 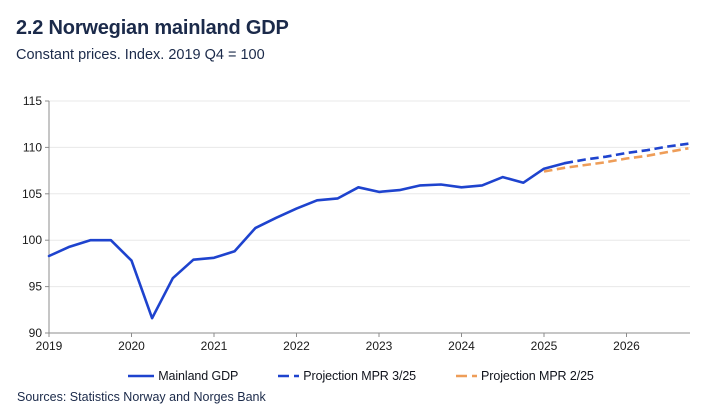 What do you see at coordinates (140, 55) in the screenshot?
I see `page-subtitle: Constant prices. Index. 2019 Q4 = 100` at bounding box center [140, 55].